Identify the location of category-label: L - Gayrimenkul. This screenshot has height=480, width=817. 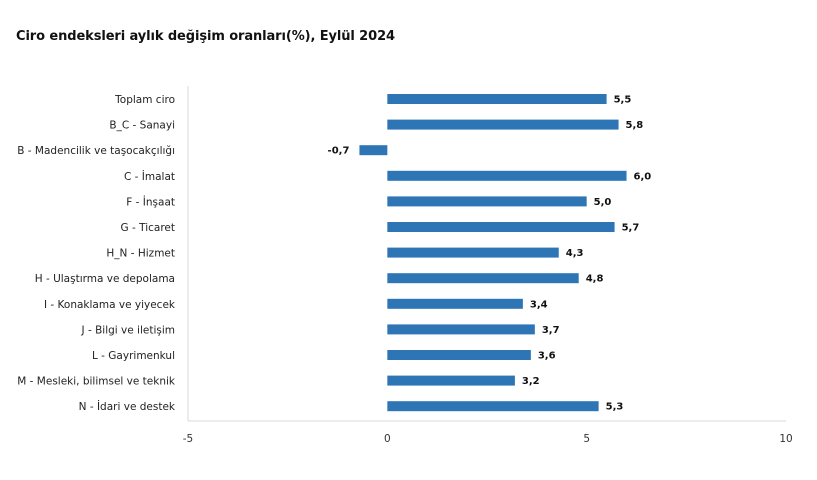
(133, 356).